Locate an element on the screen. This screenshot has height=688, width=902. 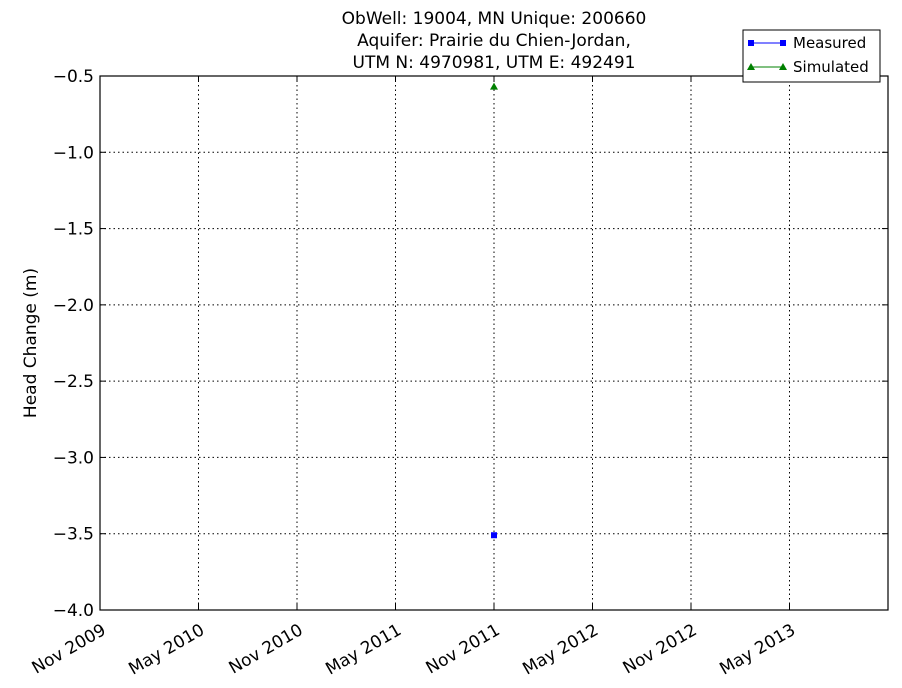
legend-label: Simulated is located at coordinates (831, 67).